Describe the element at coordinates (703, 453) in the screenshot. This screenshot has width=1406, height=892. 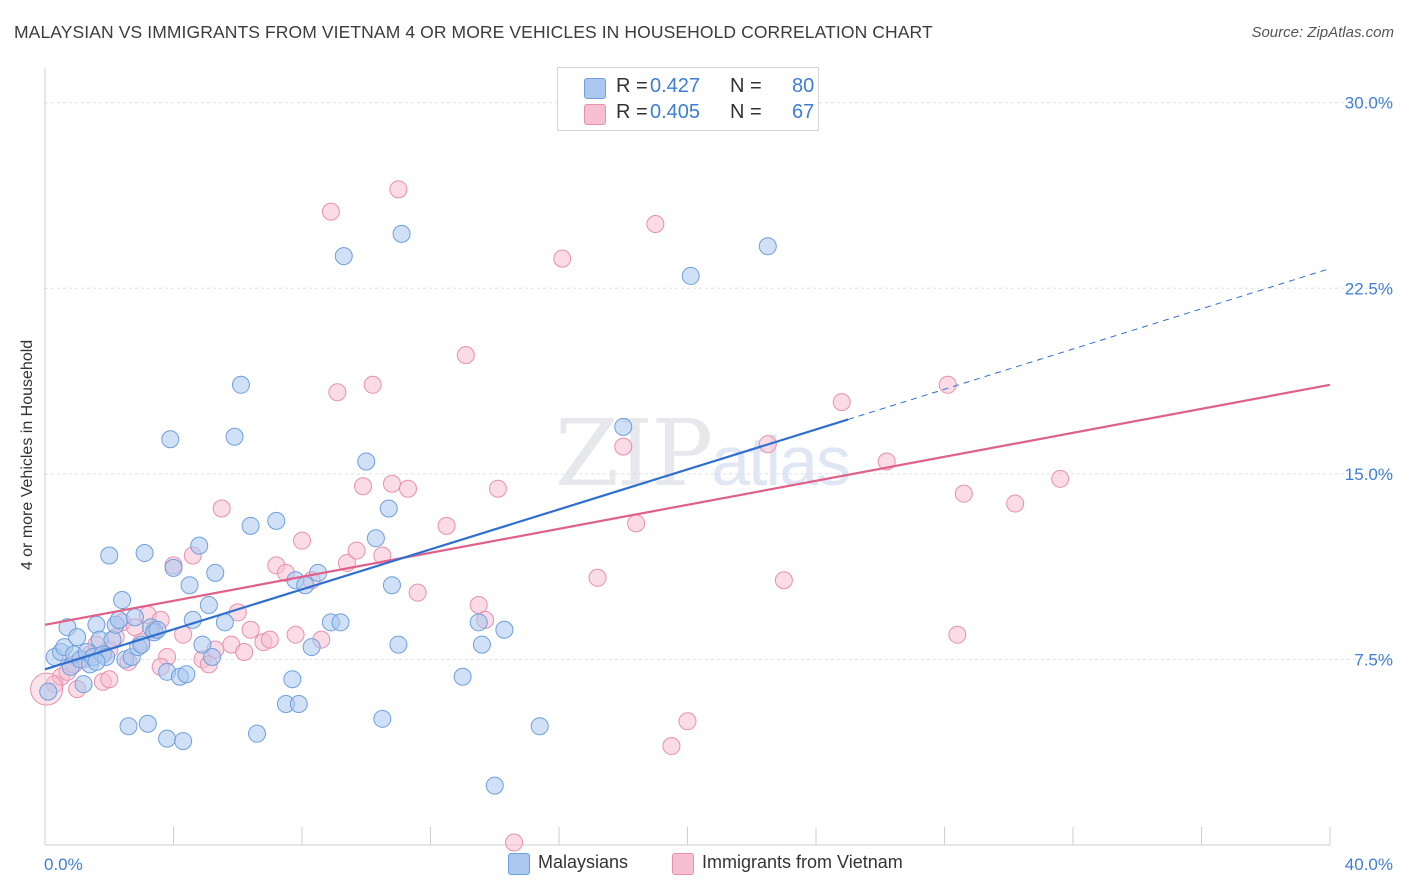
I see `watermark: ZIPatlas` at that location.